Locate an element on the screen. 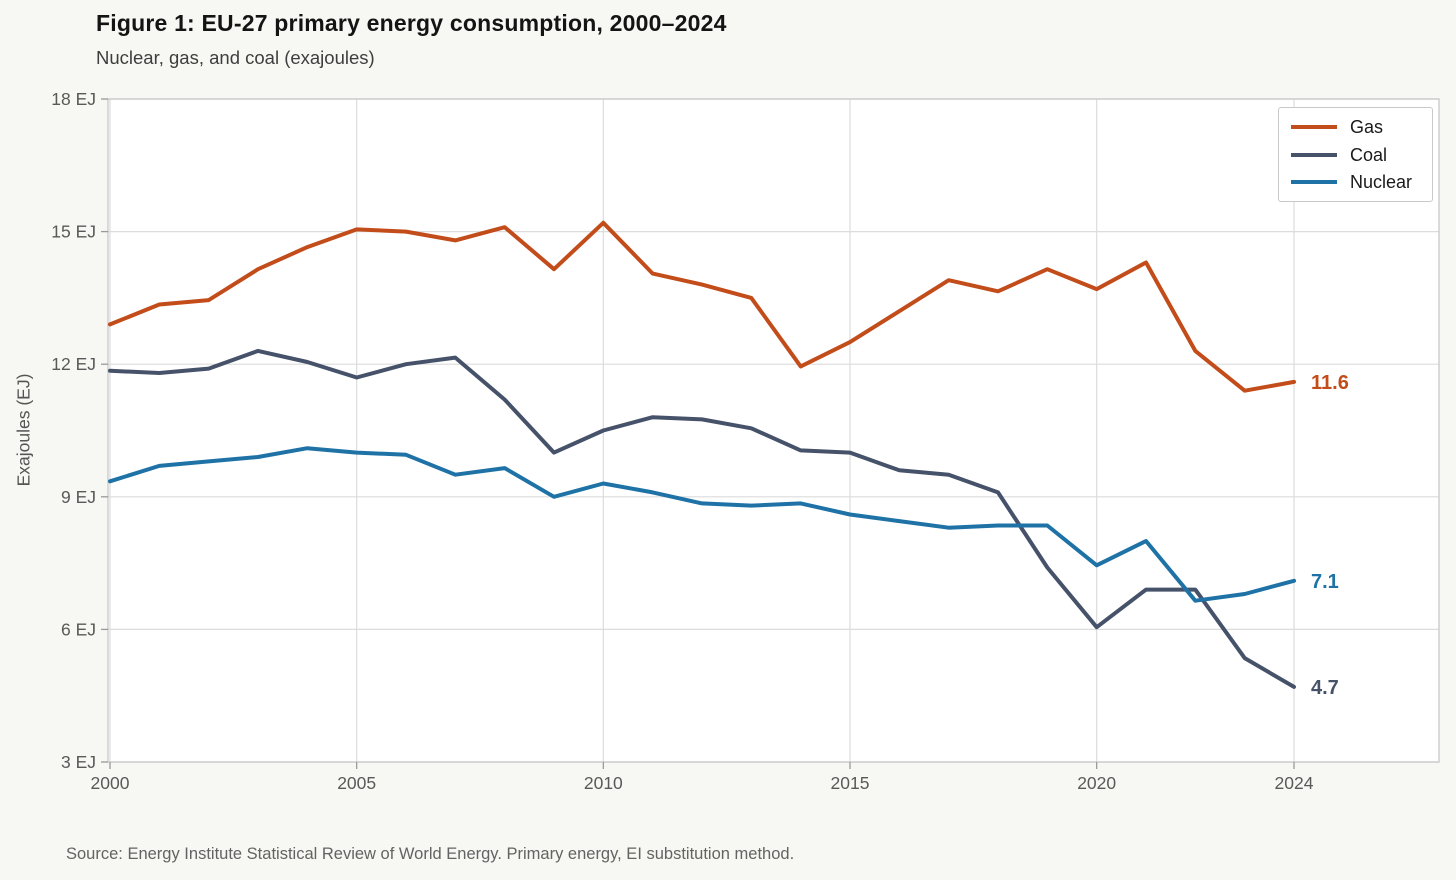 The width and height of the screenshot is (1456, 880). line-nuclear is located at coordinates (702, 524).